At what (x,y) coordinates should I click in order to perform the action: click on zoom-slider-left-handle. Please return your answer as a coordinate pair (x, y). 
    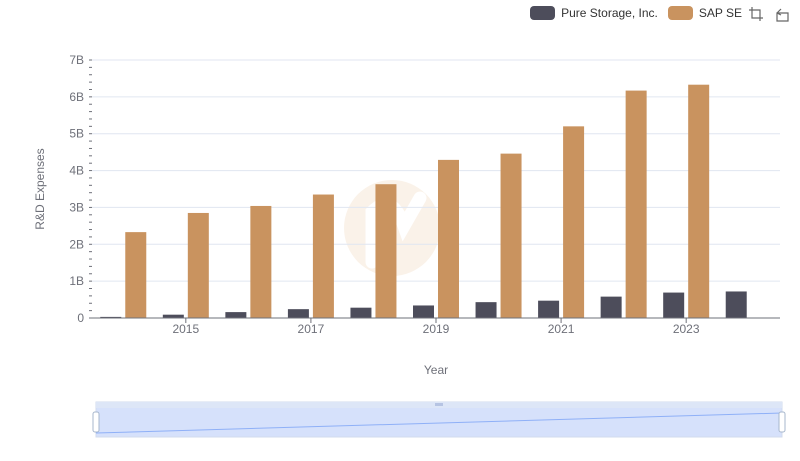
    Looking at the image, I should click on (96, 422).